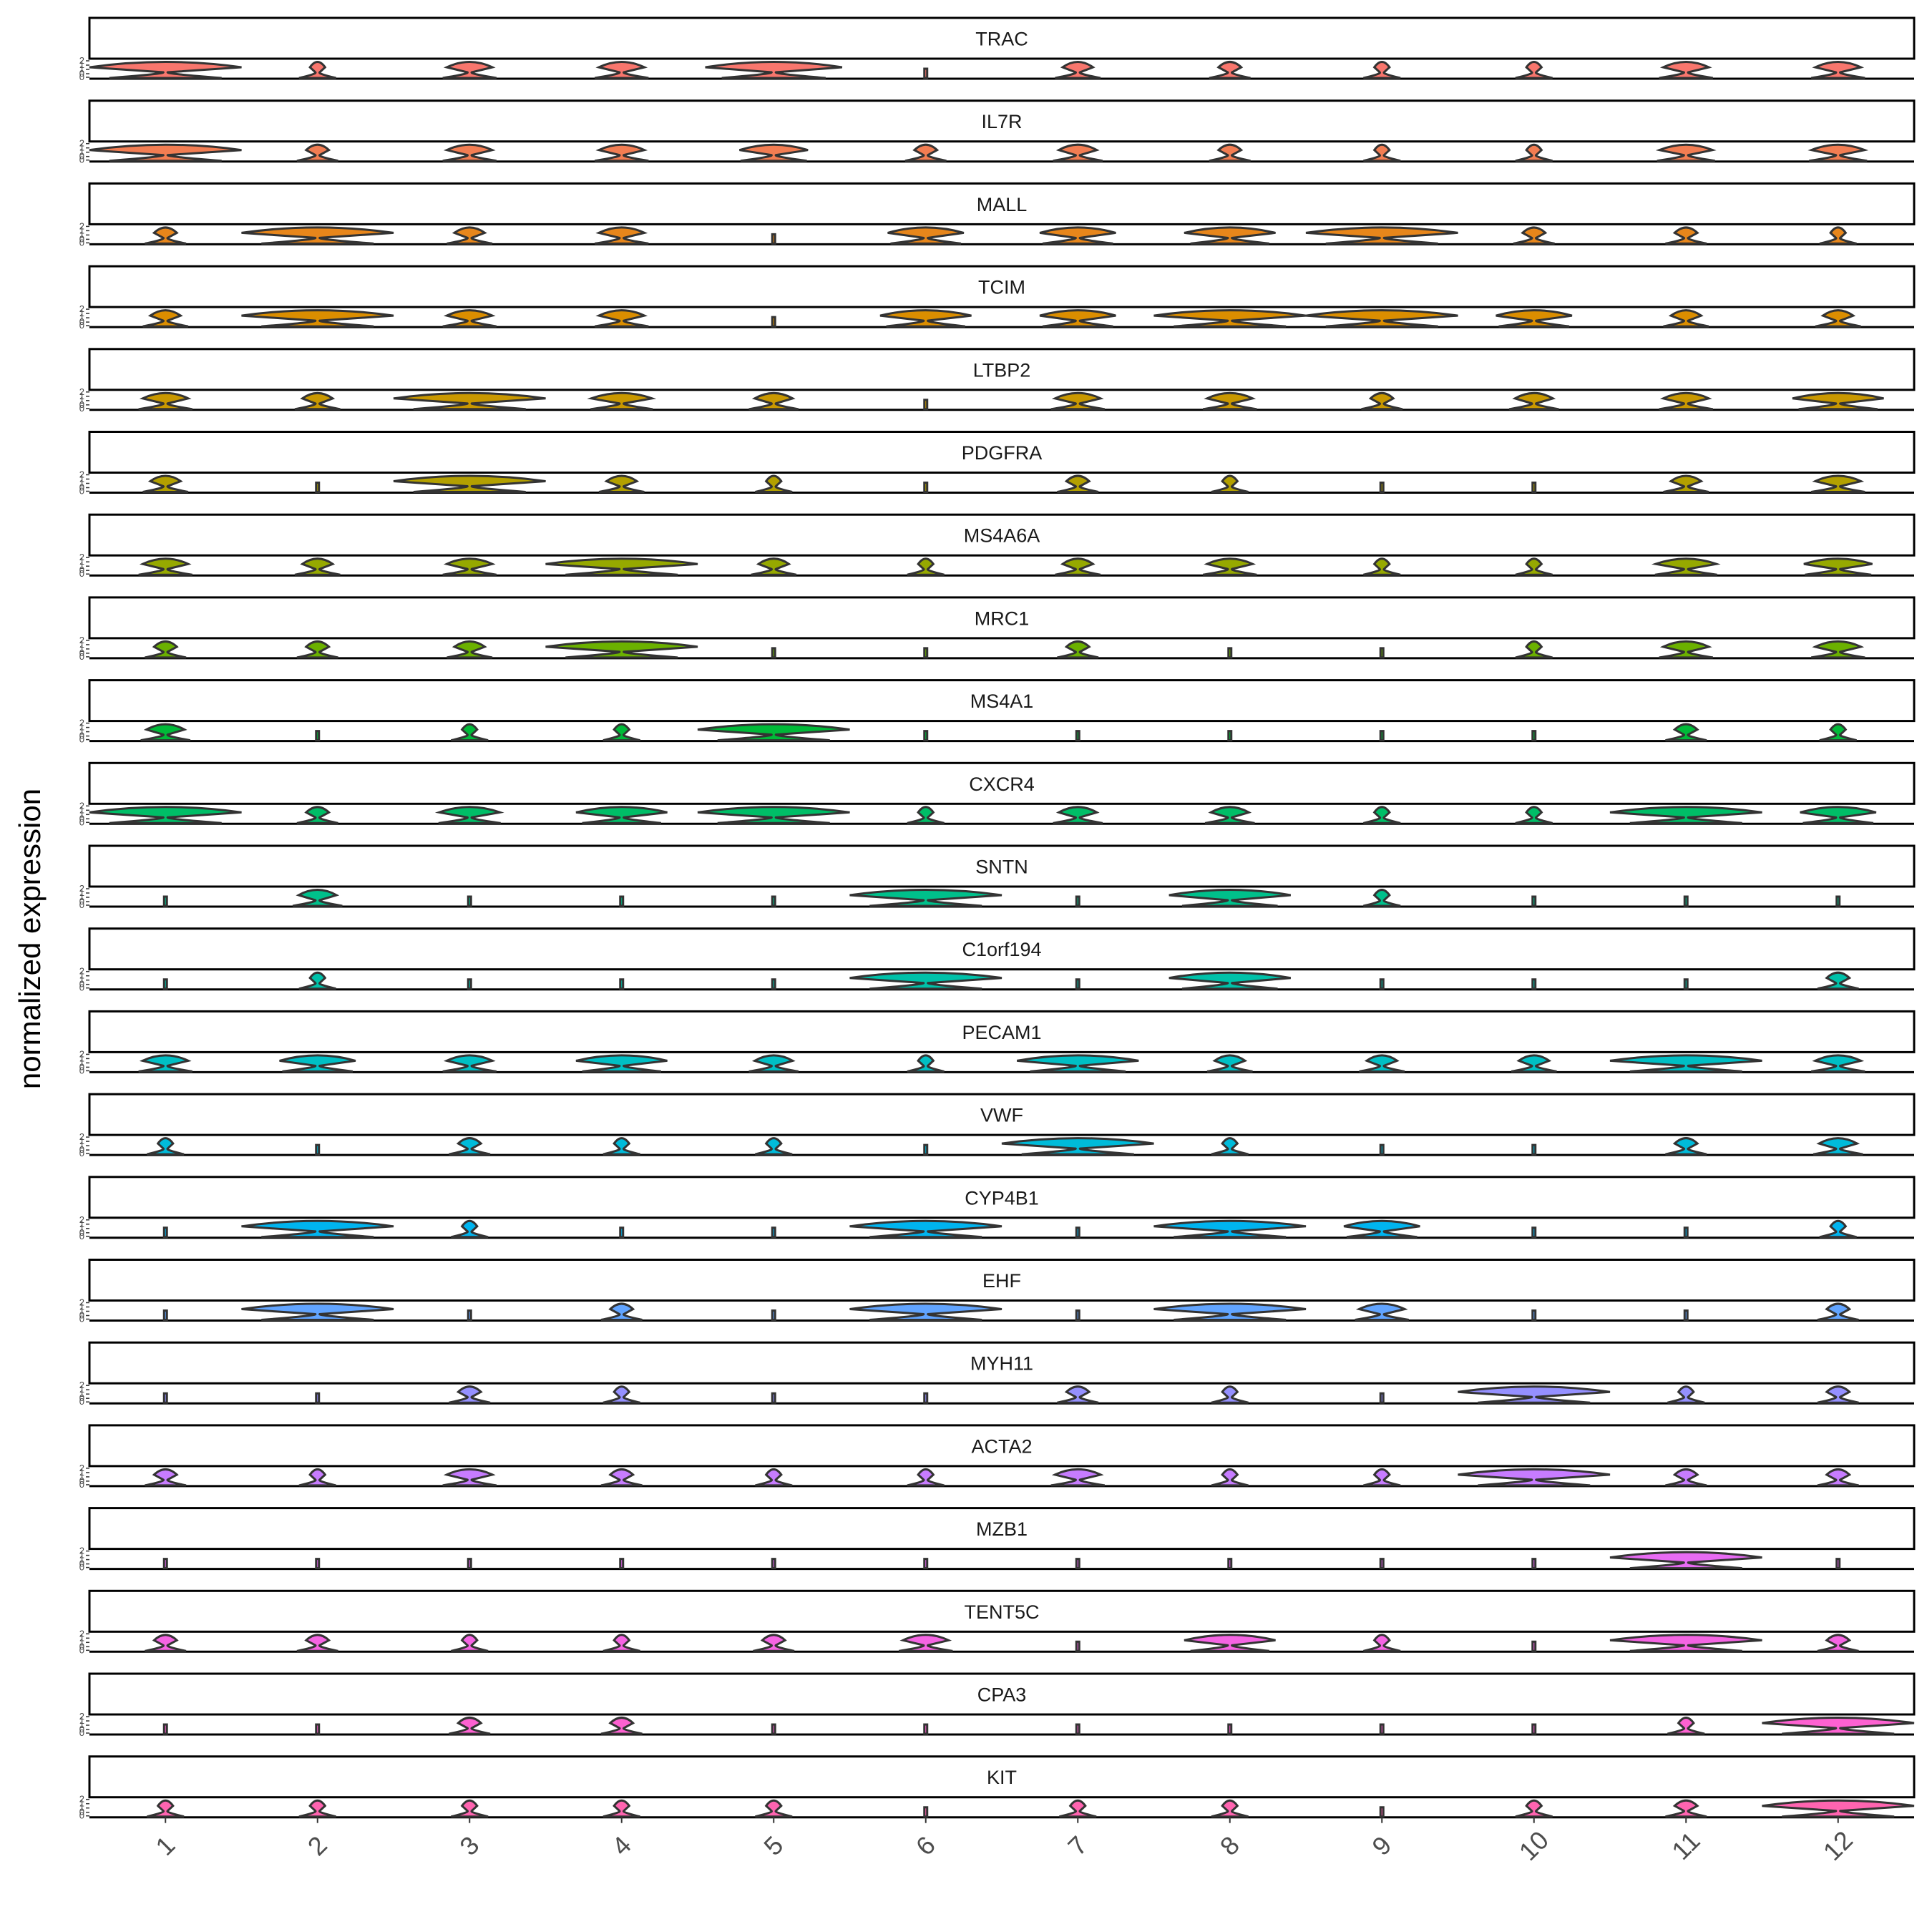 The width and height of the screenshot is (1932, 1932). What do you see at coordinates (1001, 287) in the screenshot?
I see `gene-label: TCIM` at bounding box center [1001, 287].